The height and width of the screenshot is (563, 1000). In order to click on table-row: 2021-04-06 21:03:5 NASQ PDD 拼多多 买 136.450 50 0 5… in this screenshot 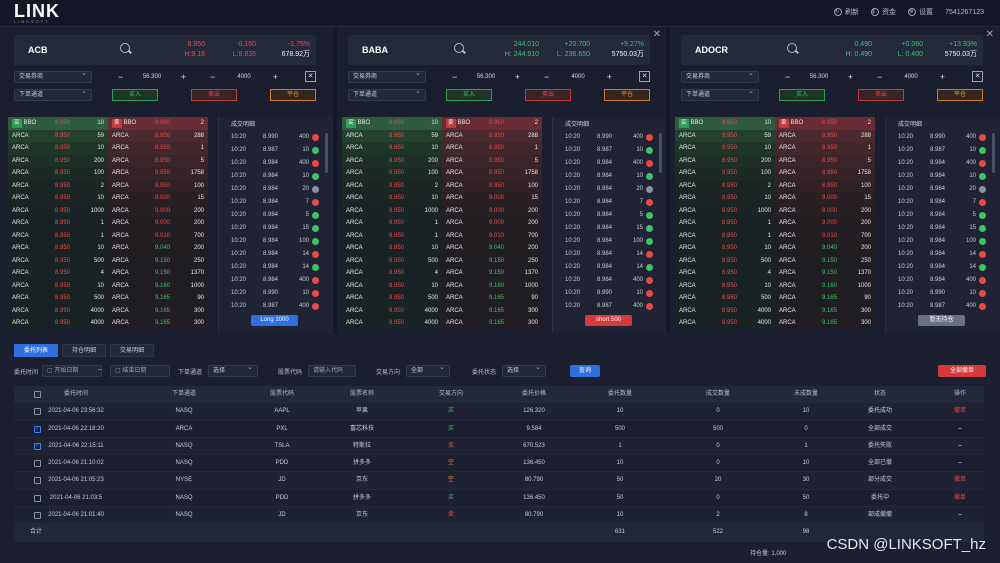, I will do `click(499, 498)`.